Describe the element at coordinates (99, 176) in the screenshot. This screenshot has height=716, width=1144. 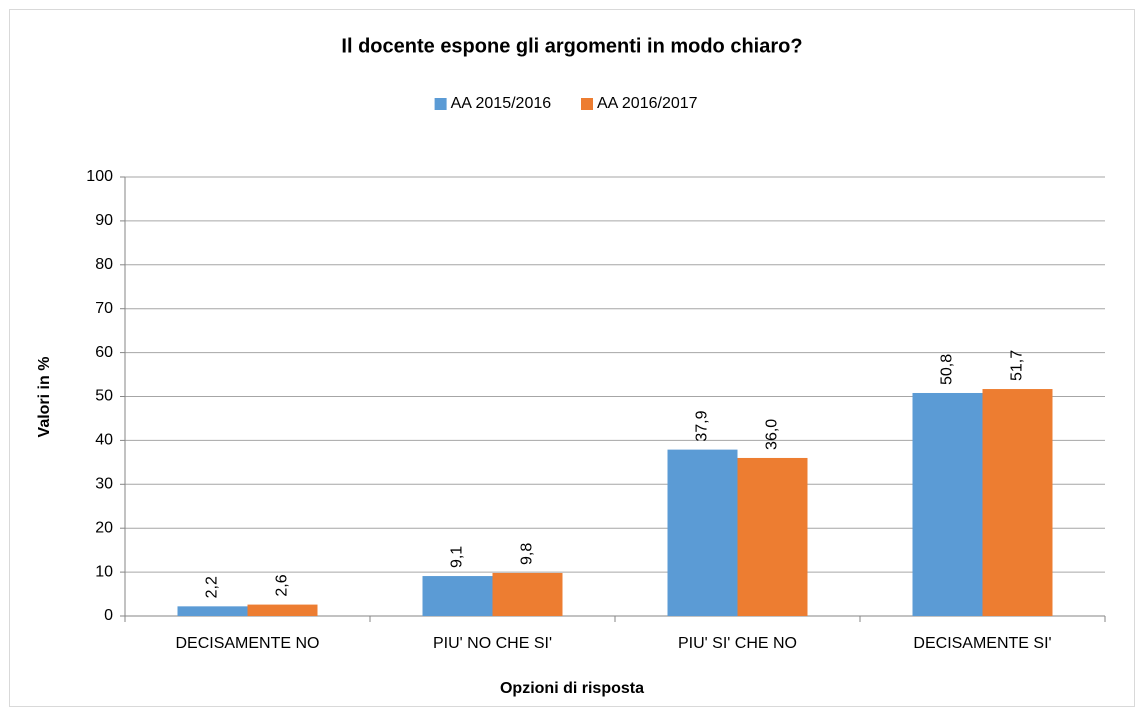
I see `y-tick-label: 100` at that location.